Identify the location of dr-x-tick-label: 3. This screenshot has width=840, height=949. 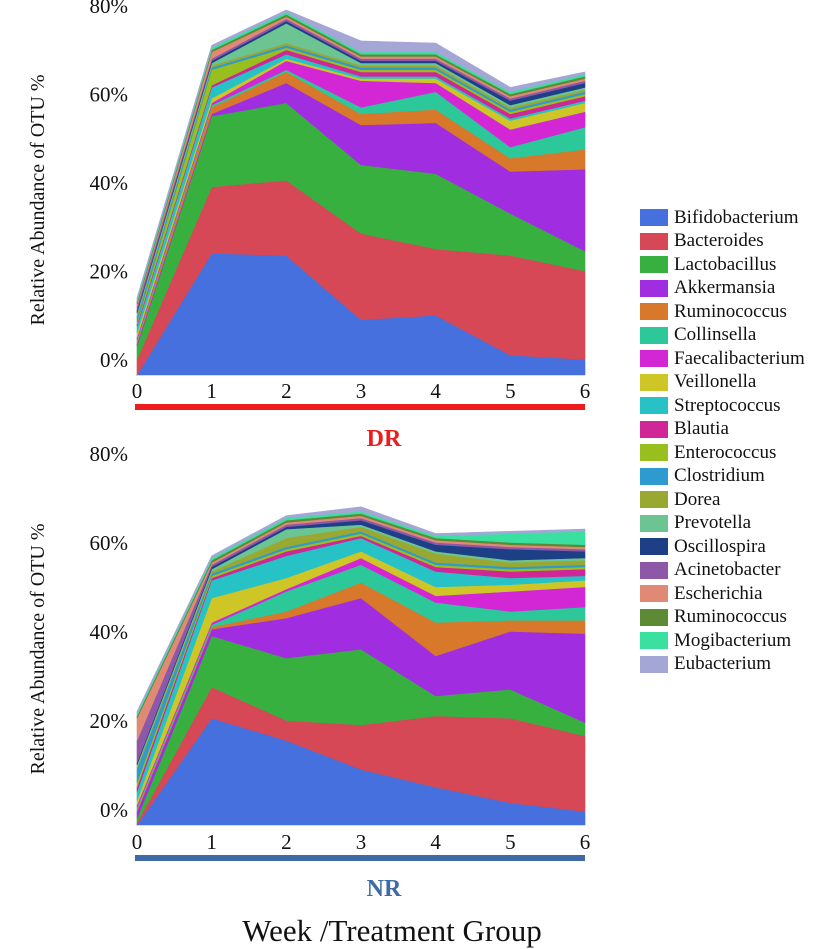
(361, 391).